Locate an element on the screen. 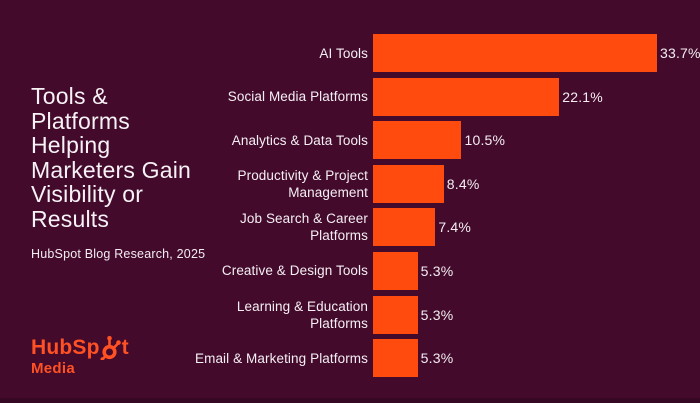  chart-row: Learning & Education Platforms 5.3% is located at coordinates (350, 314).